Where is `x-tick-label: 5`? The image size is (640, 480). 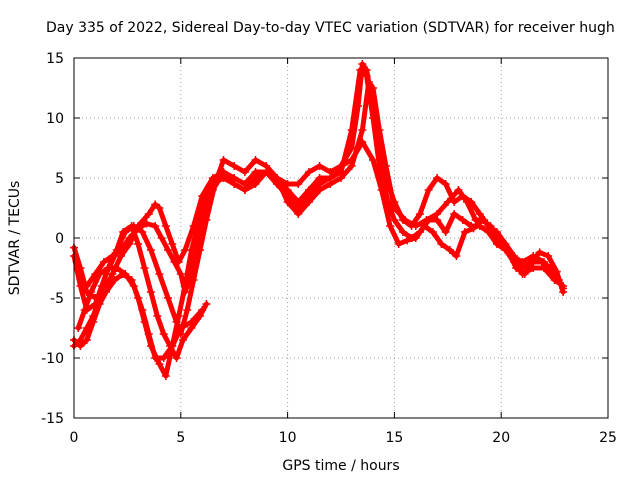
x-tick-label: 5 is located at coordinates (180, 438).